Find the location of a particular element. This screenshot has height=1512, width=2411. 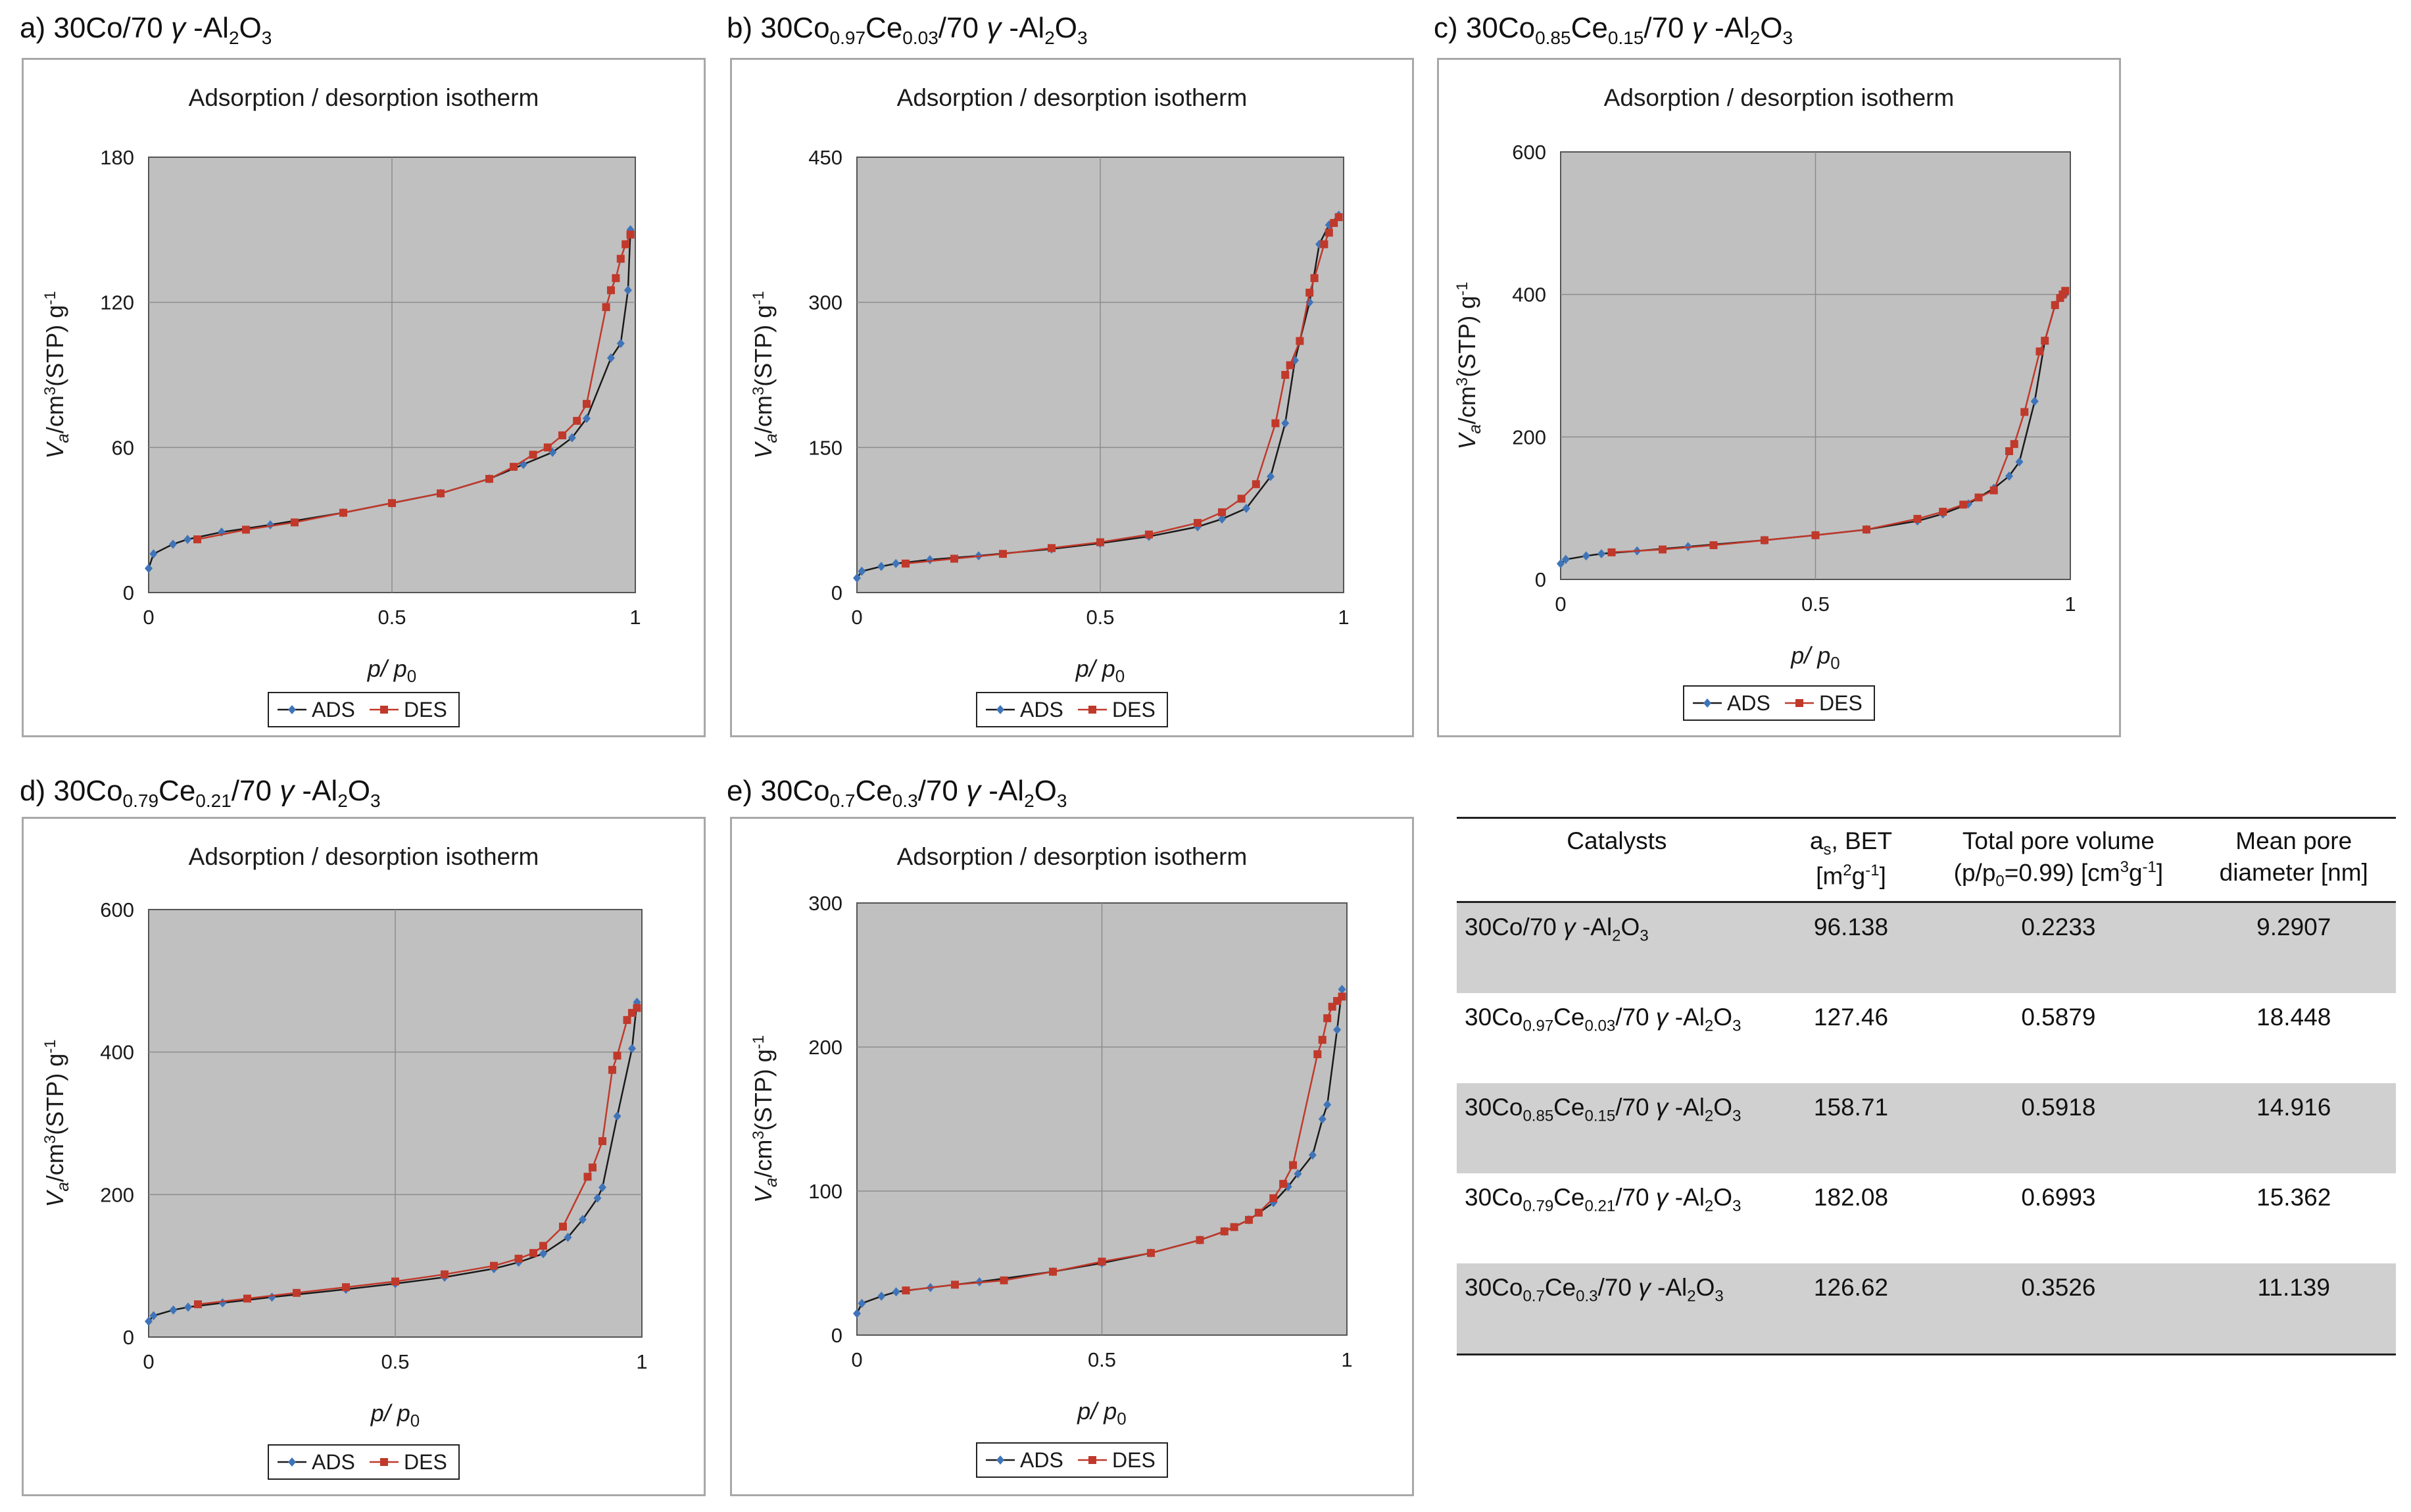

cell-surface-area: 127.46 is located at coordinates (1851, 1017).